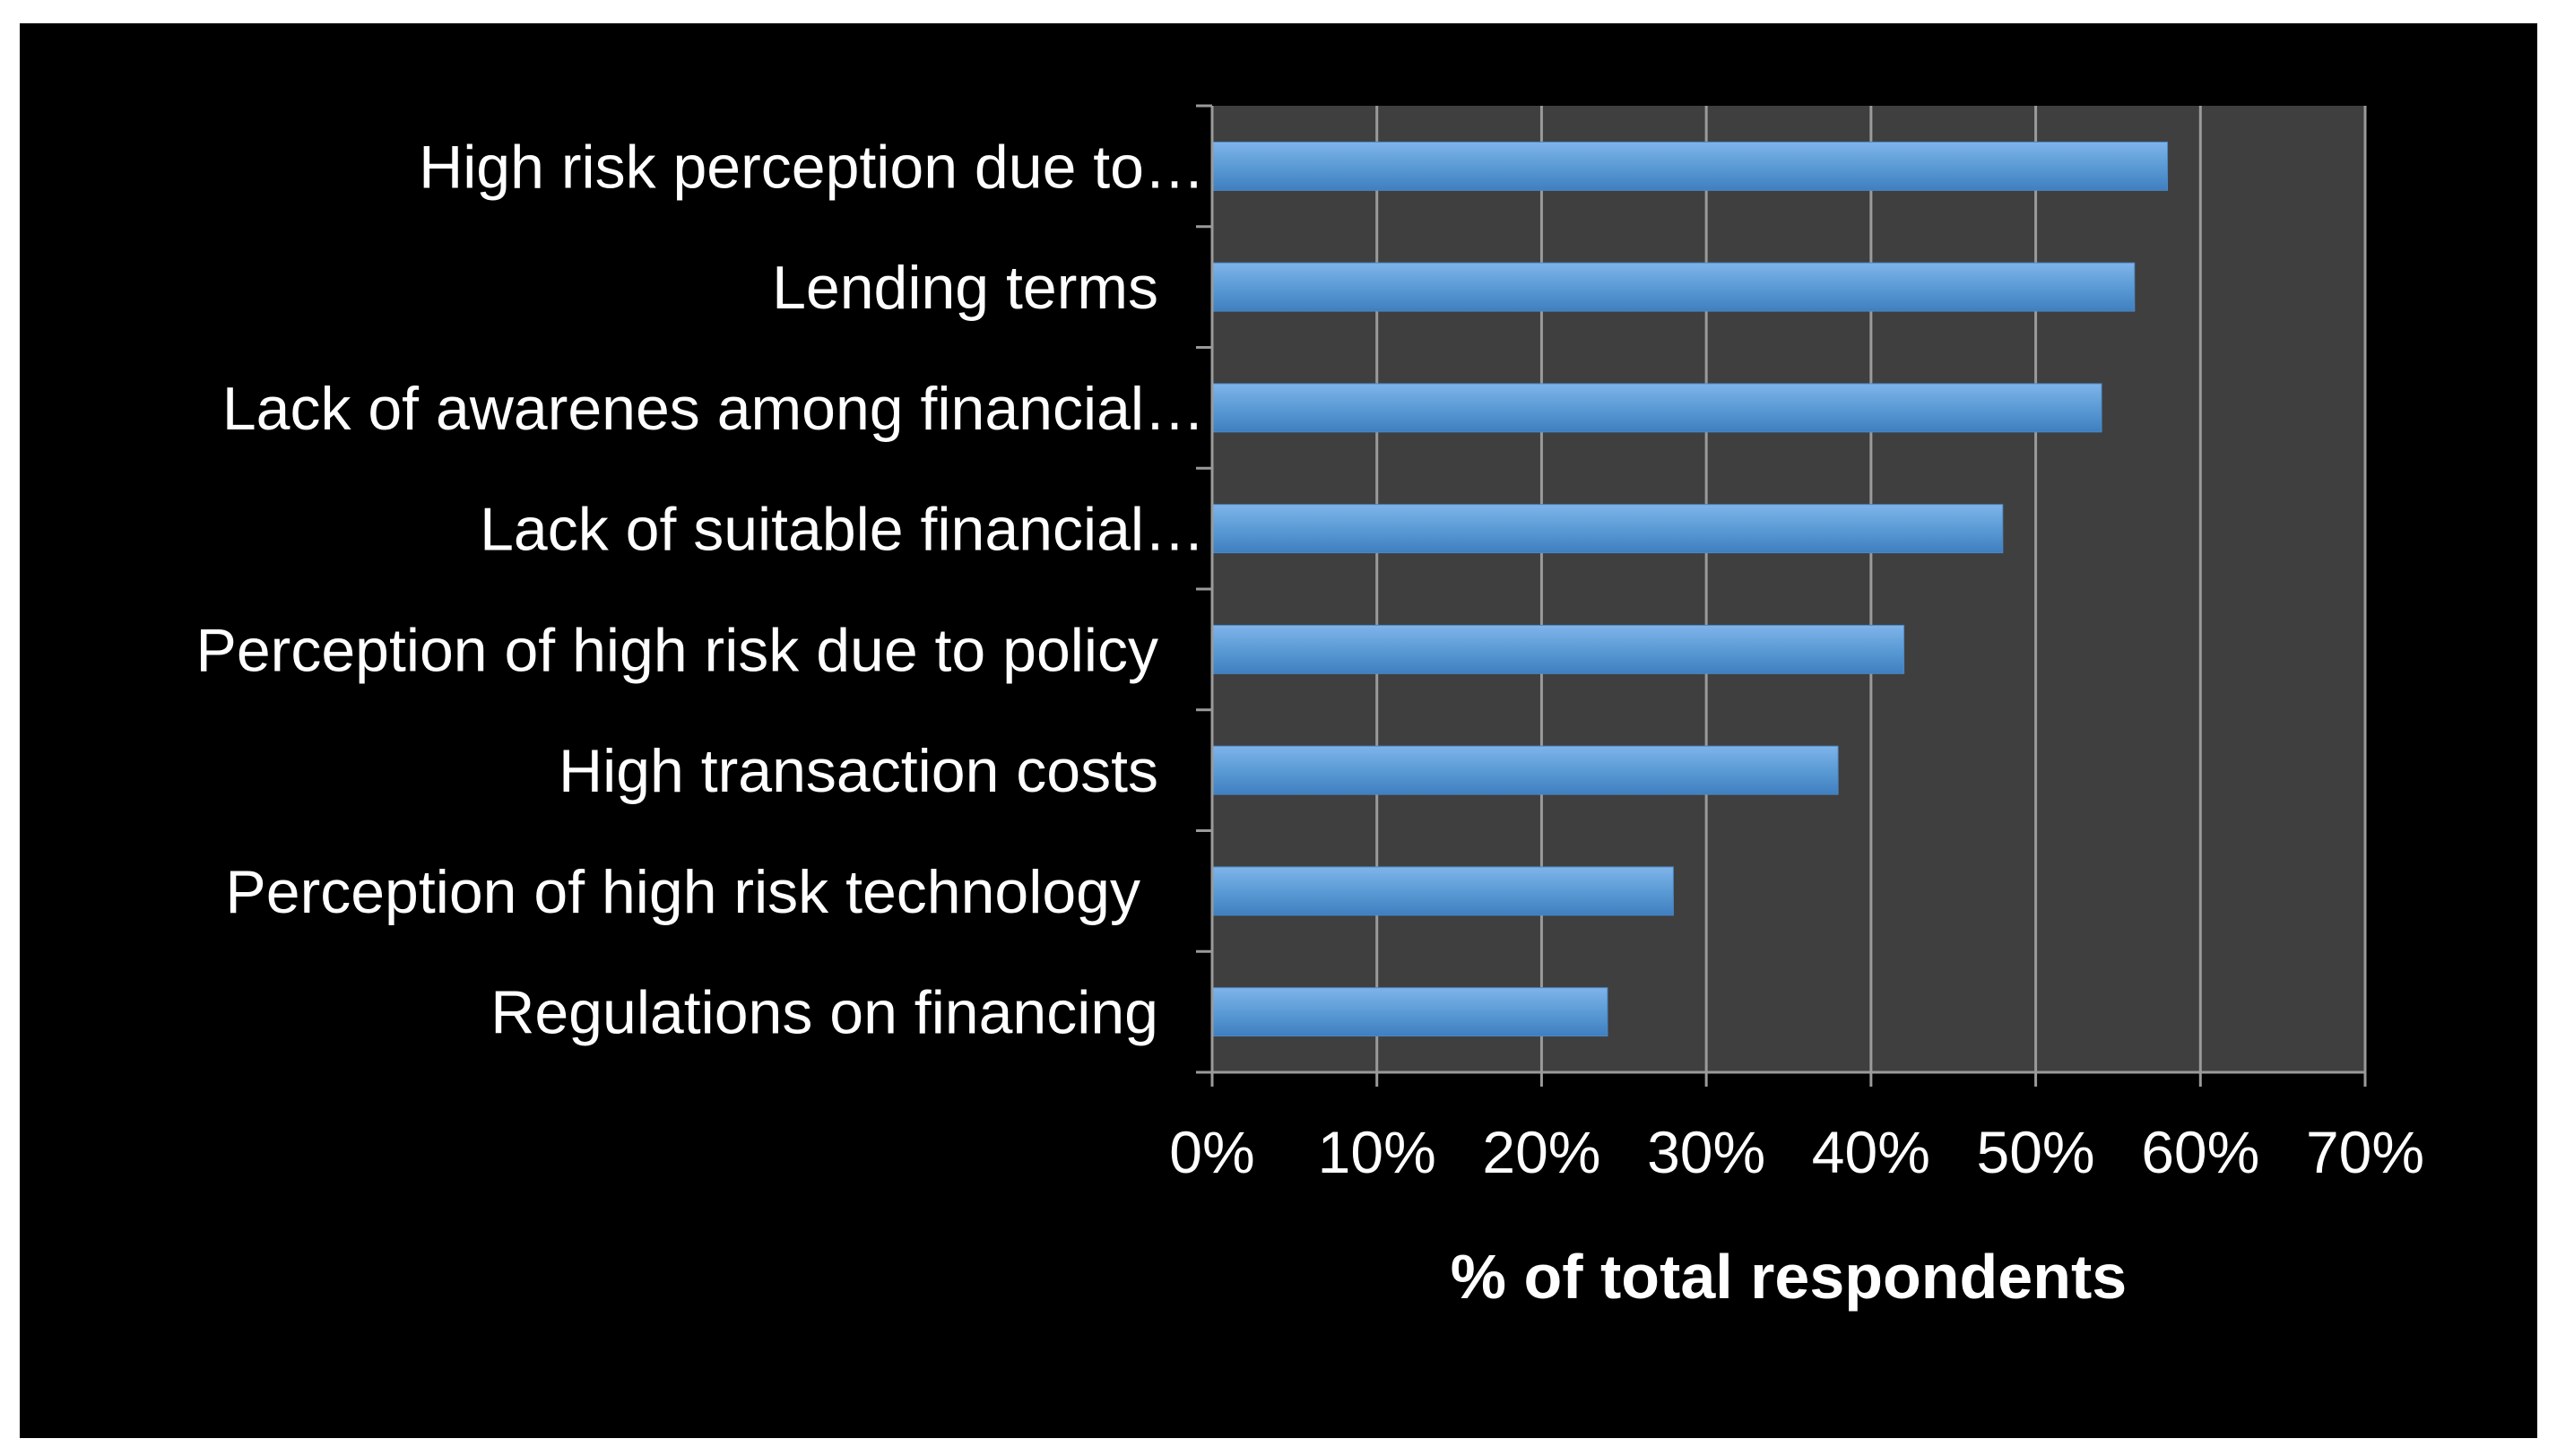 The height and width of the screenshot is (1456, 2557). Describe the element at coordinates (1706, 1152) in the screenshot. I see `x-tick-label: 30%` at that location.